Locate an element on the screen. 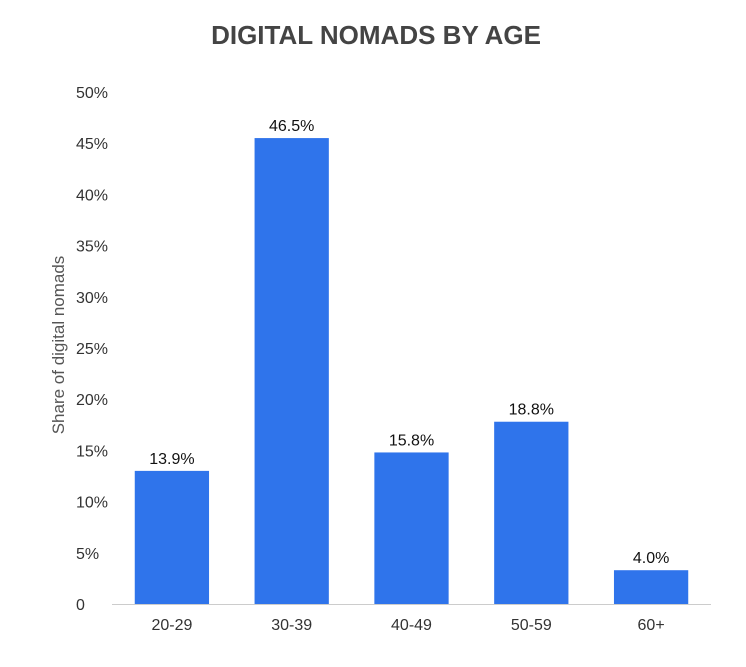  y-tick-label: 45% is located at coordinates (92, 144).